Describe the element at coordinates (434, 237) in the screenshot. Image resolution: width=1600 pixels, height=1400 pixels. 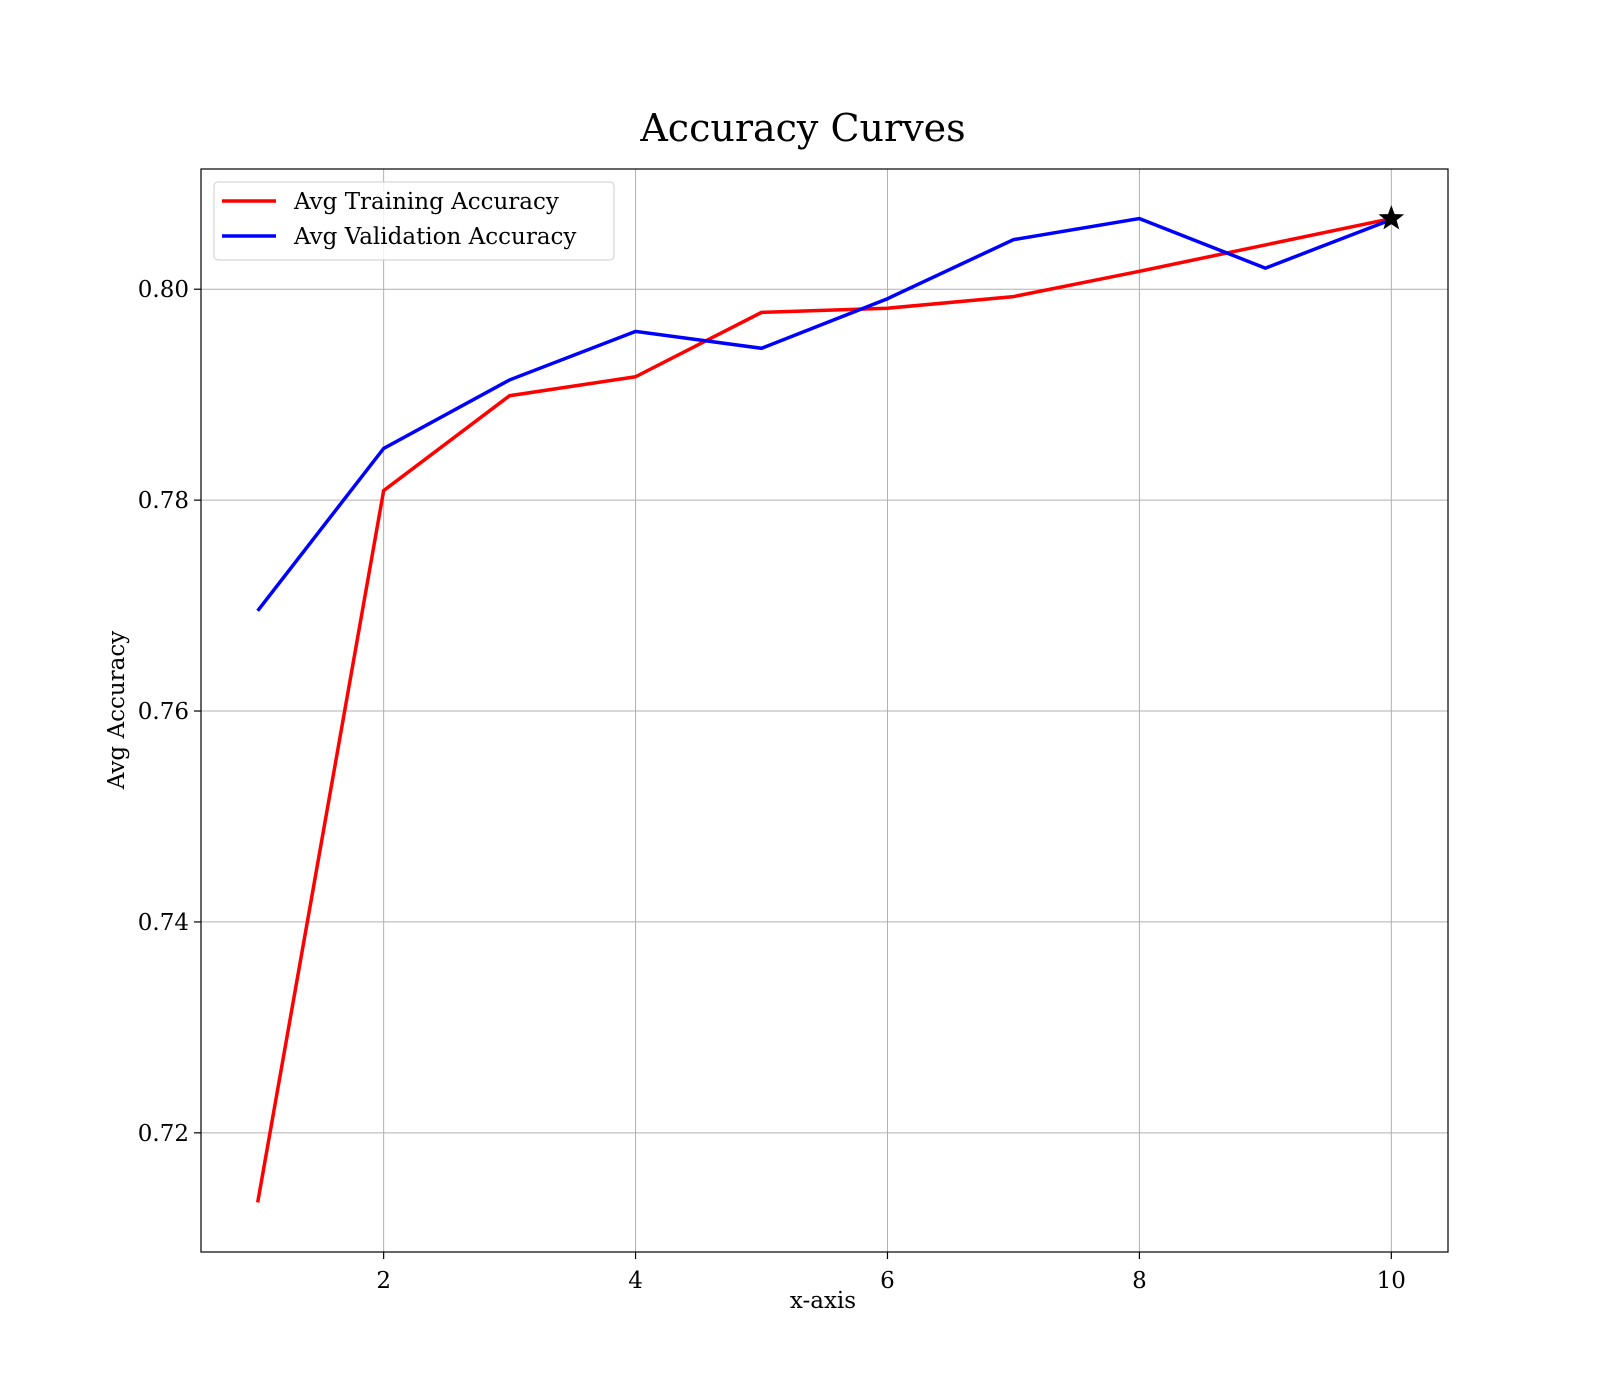
I see `legend-label-validation: Avg Validation Accuracy` at that location.